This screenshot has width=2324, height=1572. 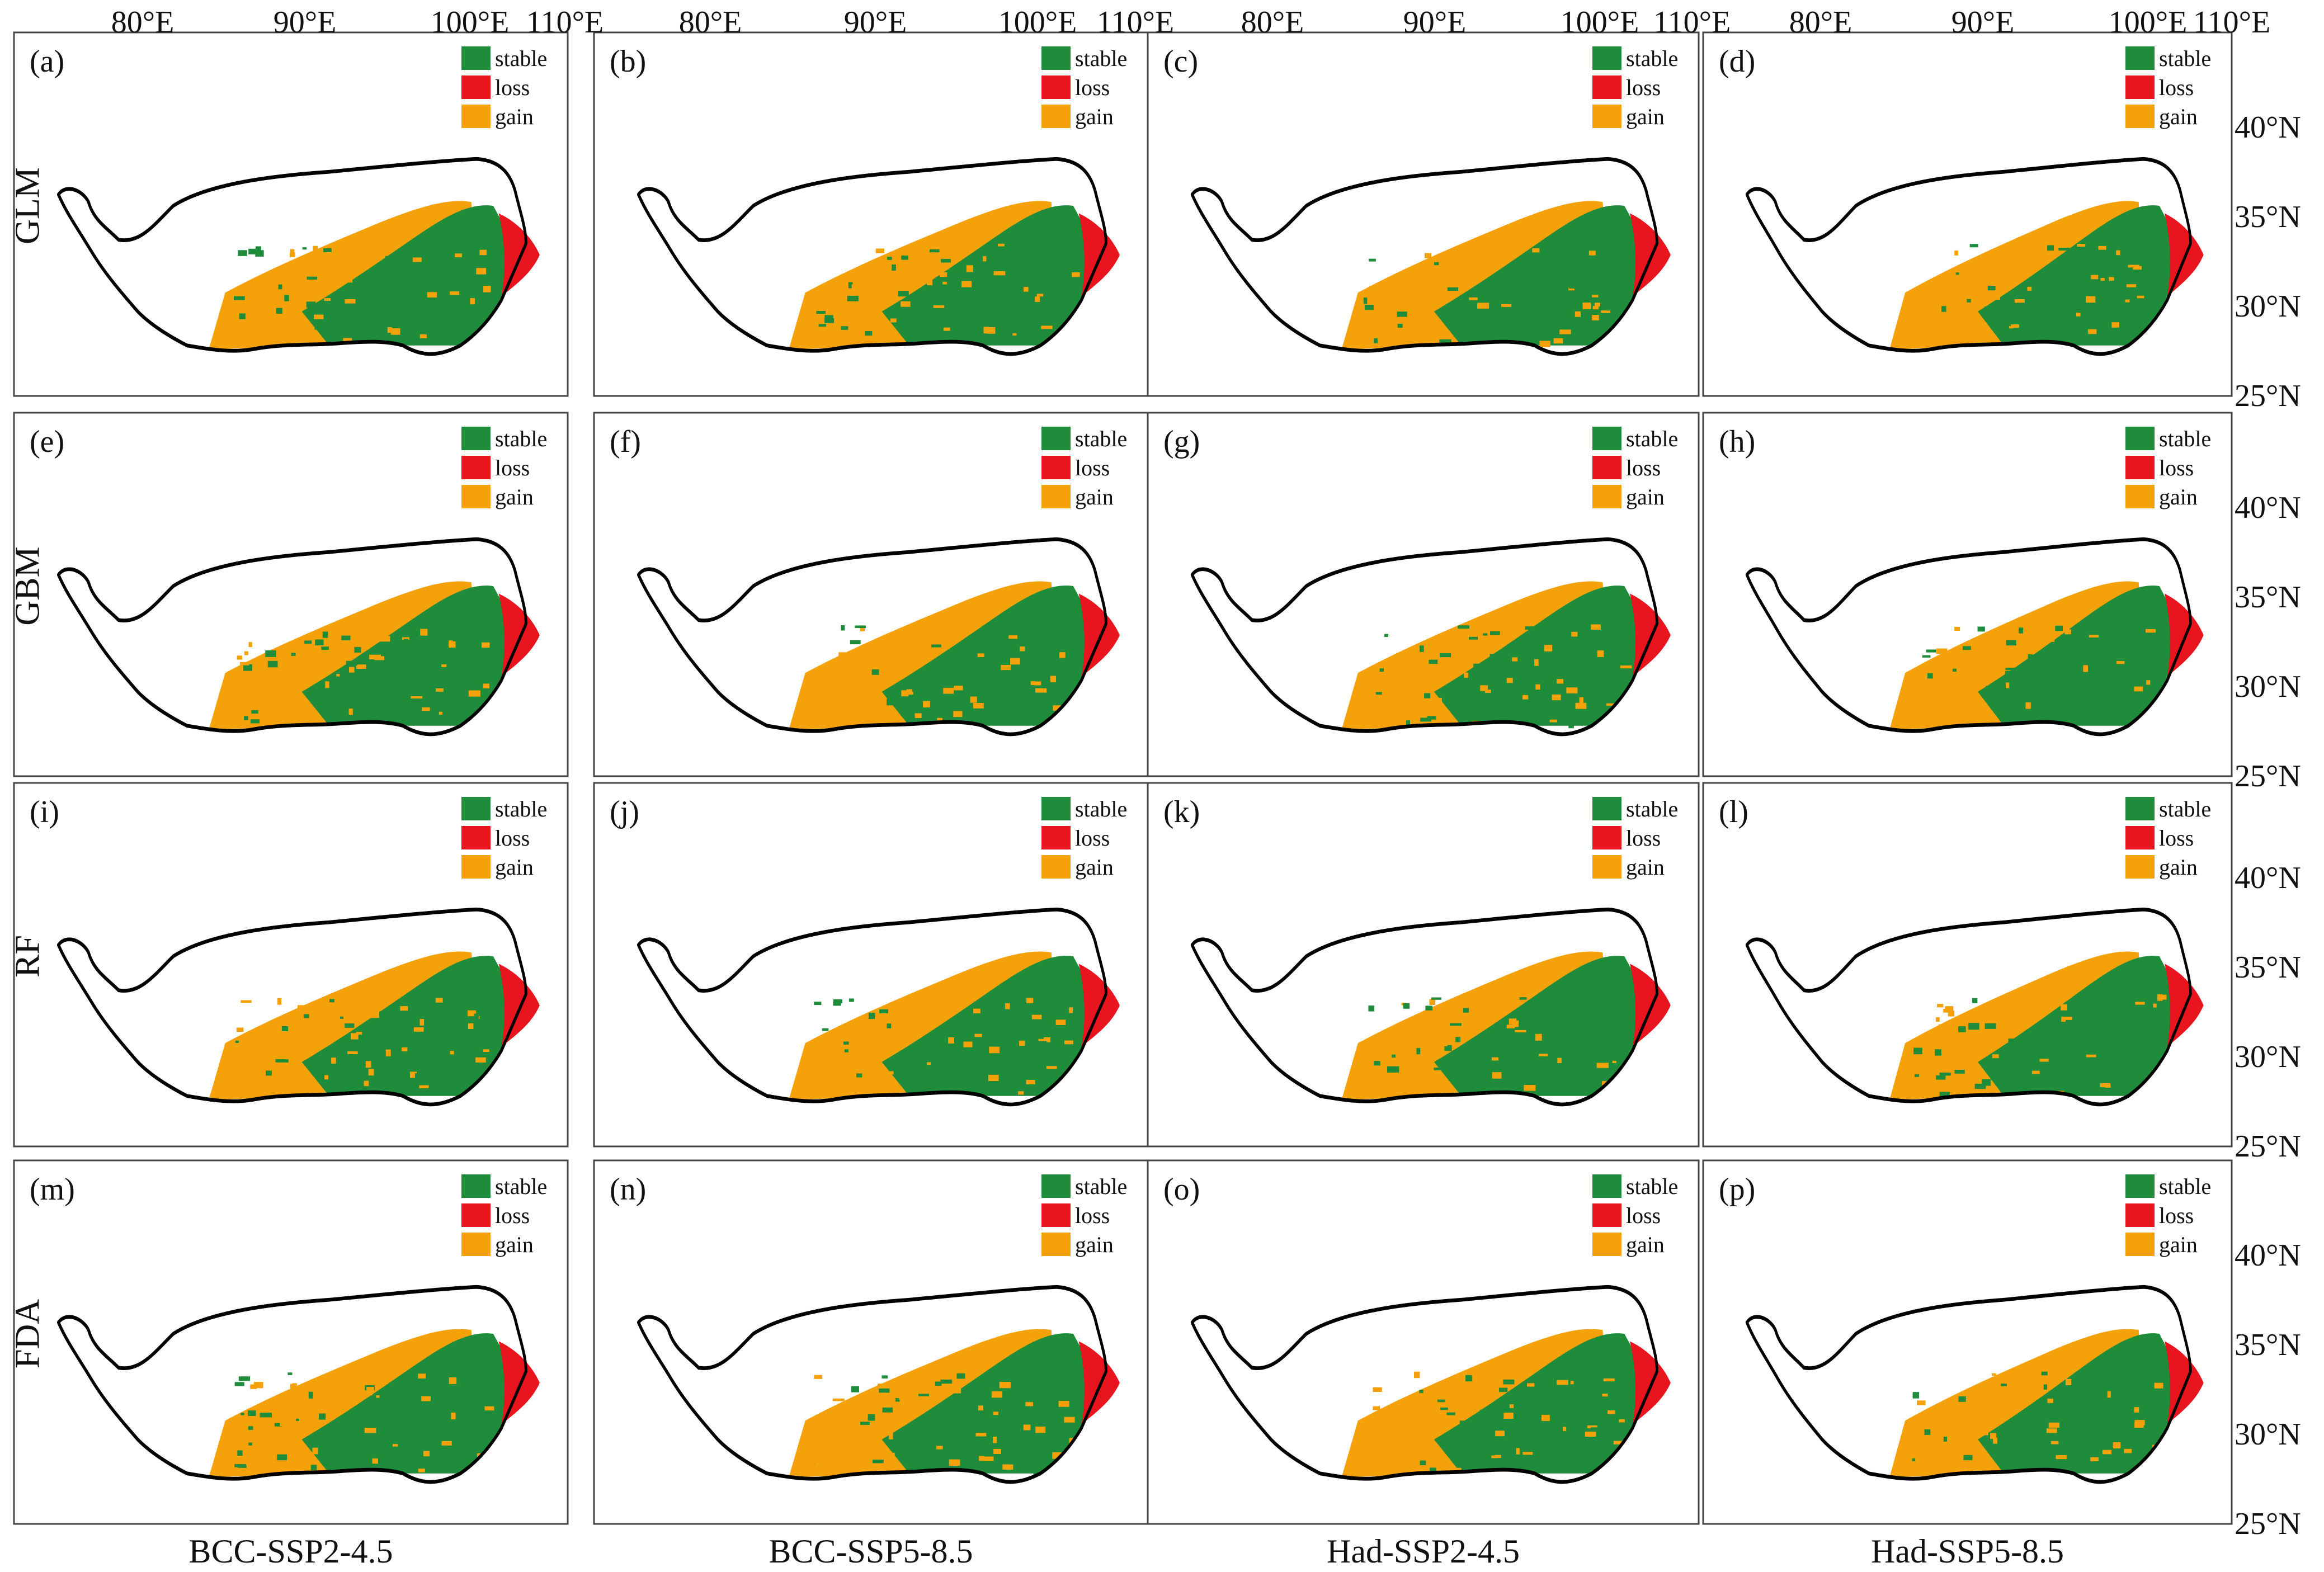 What do you see at coordinates (2268, 1434) in the screenshot?
I see `latitude-tick-label: 30°N` at bounding box center [2268, 1434].